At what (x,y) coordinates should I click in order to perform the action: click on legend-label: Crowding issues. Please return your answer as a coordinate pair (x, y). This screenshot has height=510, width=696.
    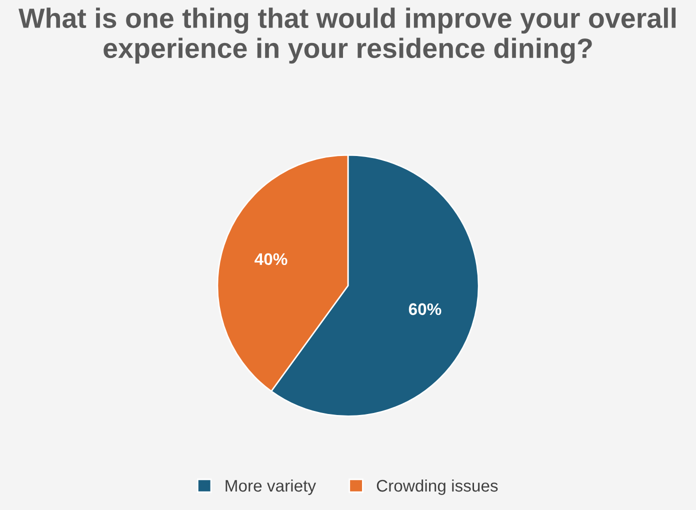
    Looking at the image, I should click on (437, 487).